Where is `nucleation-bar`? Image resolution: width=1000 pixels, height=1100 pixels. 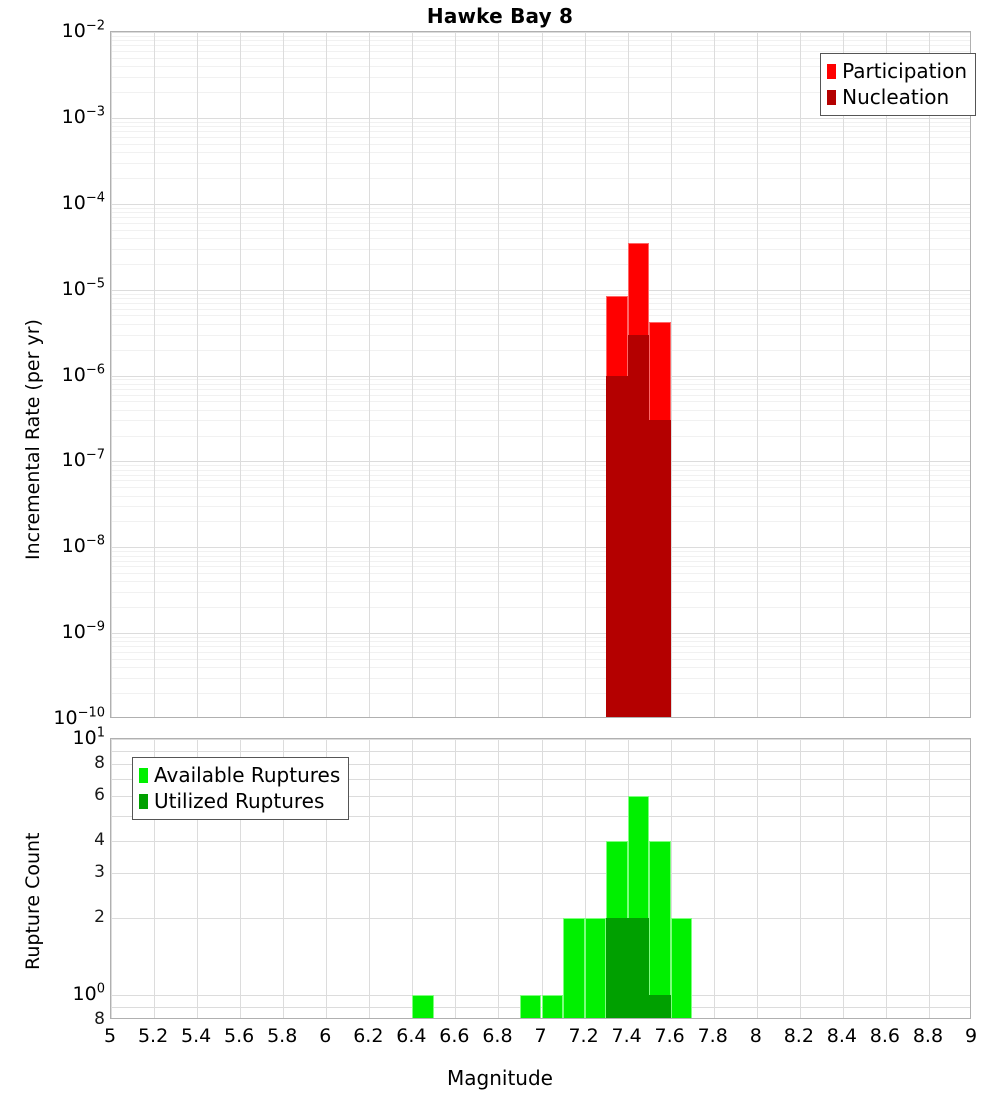
nucleation-bar is located at coordinates (660, 568).